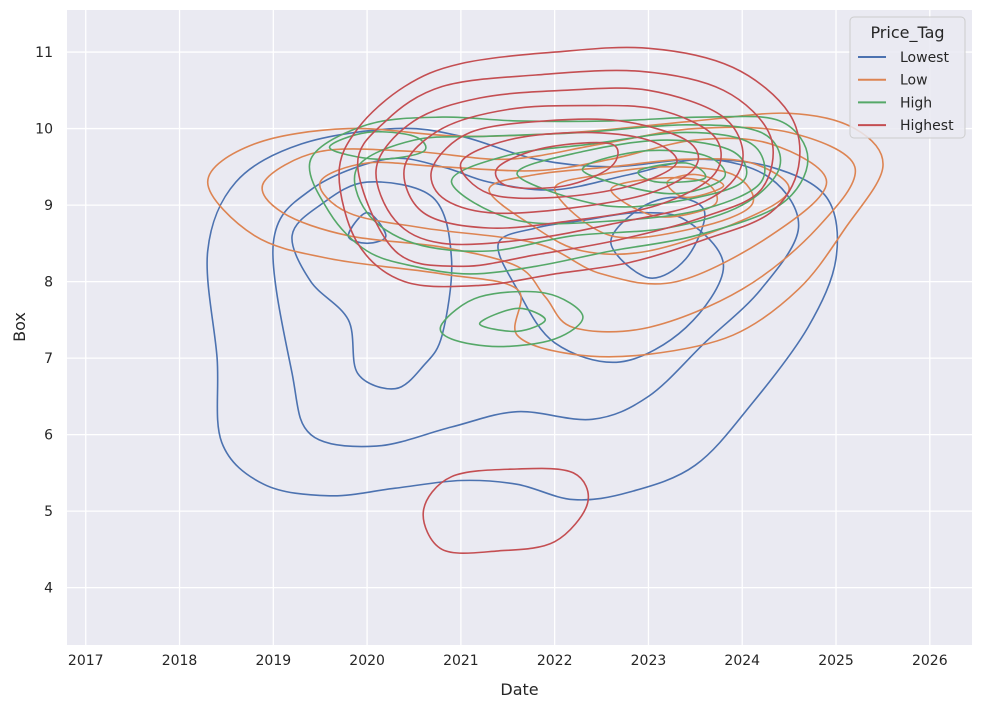  Describe the element at coordinates (649, 661) in the screenshot. I see `x-tick-label: 2023` at that location.